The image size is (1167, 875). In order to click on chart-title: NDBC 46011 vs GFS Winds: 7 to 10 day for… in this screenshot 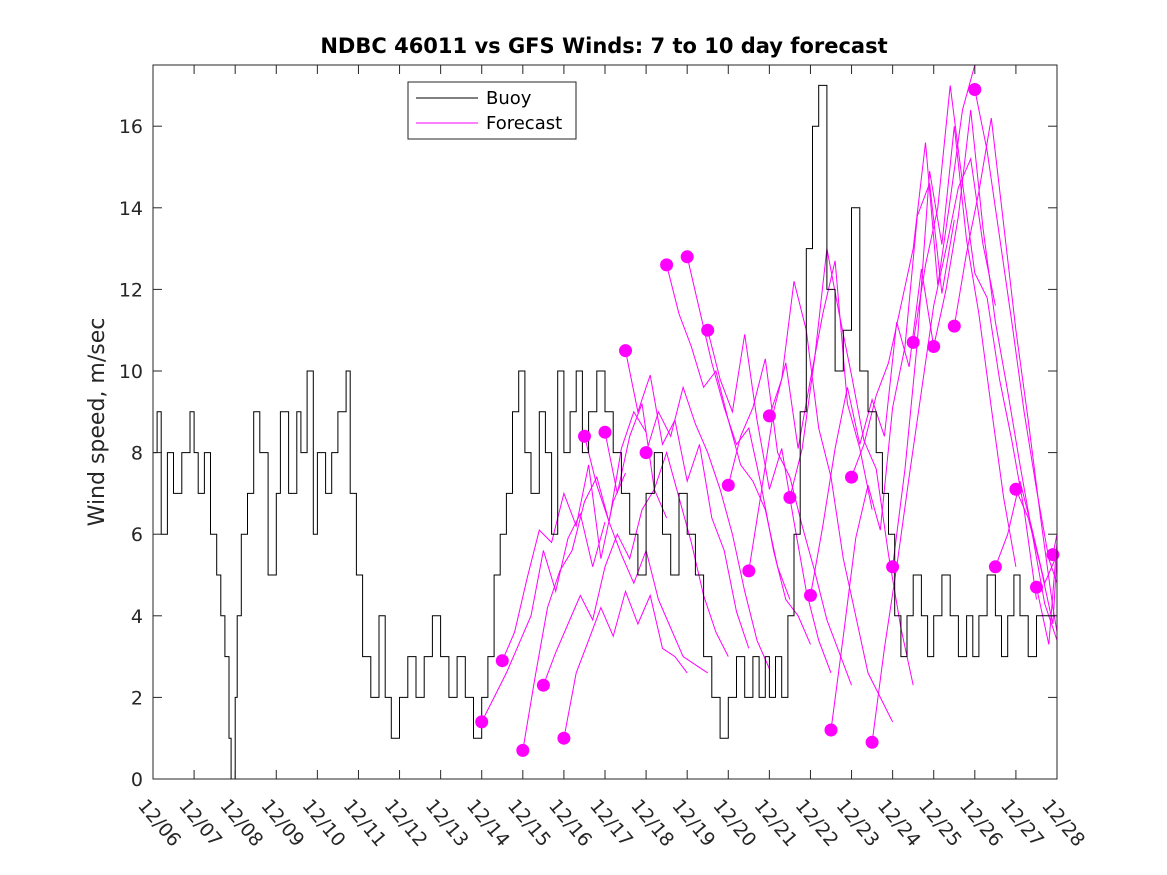, I will do `click(603, 46)`.